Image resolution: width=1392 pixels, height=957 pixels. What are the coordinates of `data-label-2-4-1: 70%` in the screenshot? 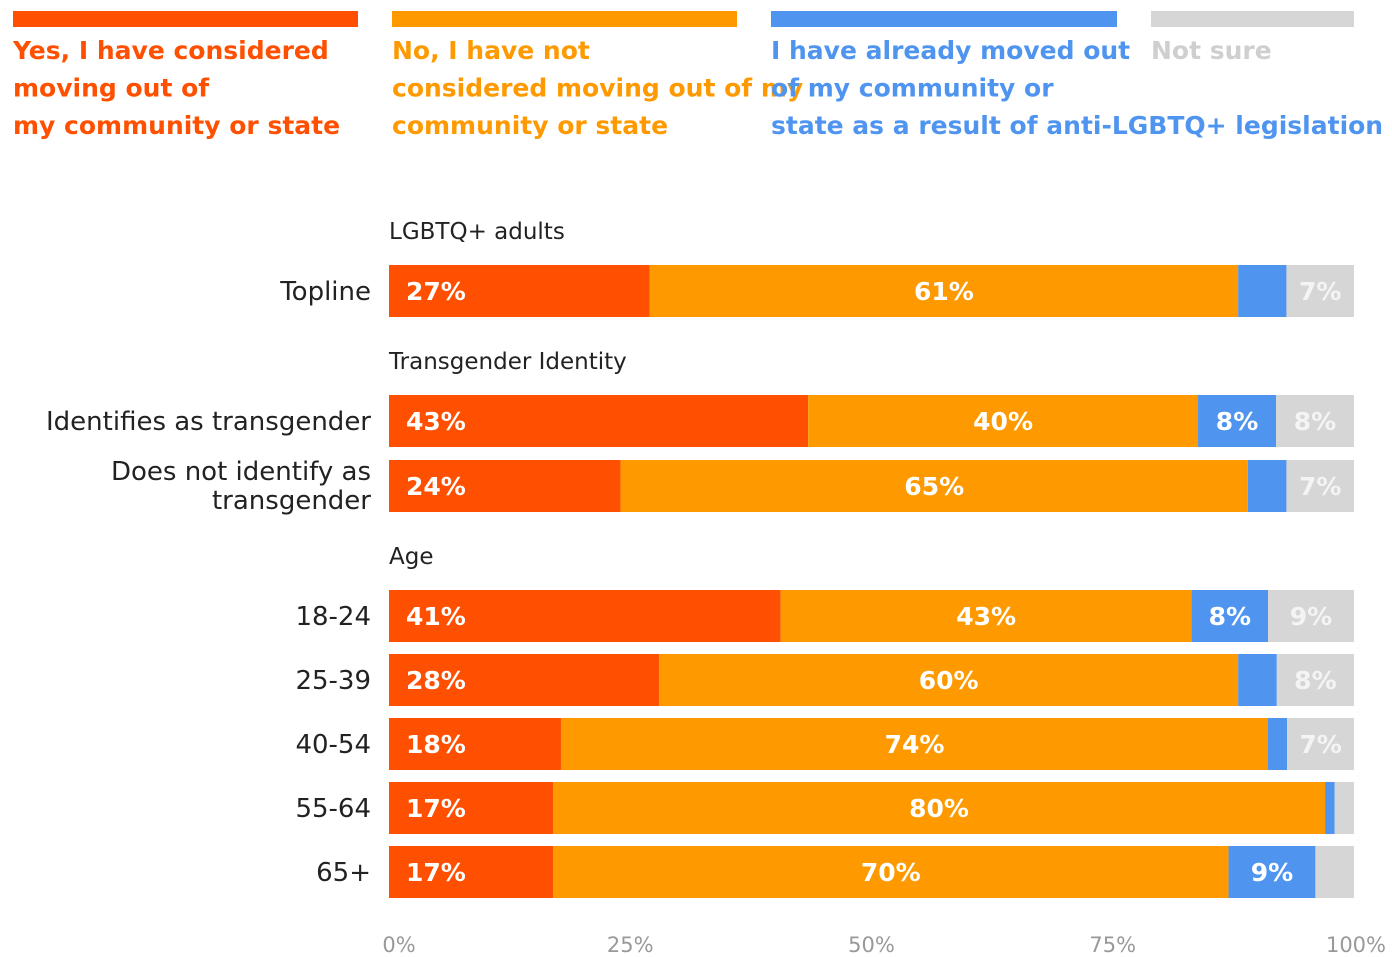 It's located at (891, 872).